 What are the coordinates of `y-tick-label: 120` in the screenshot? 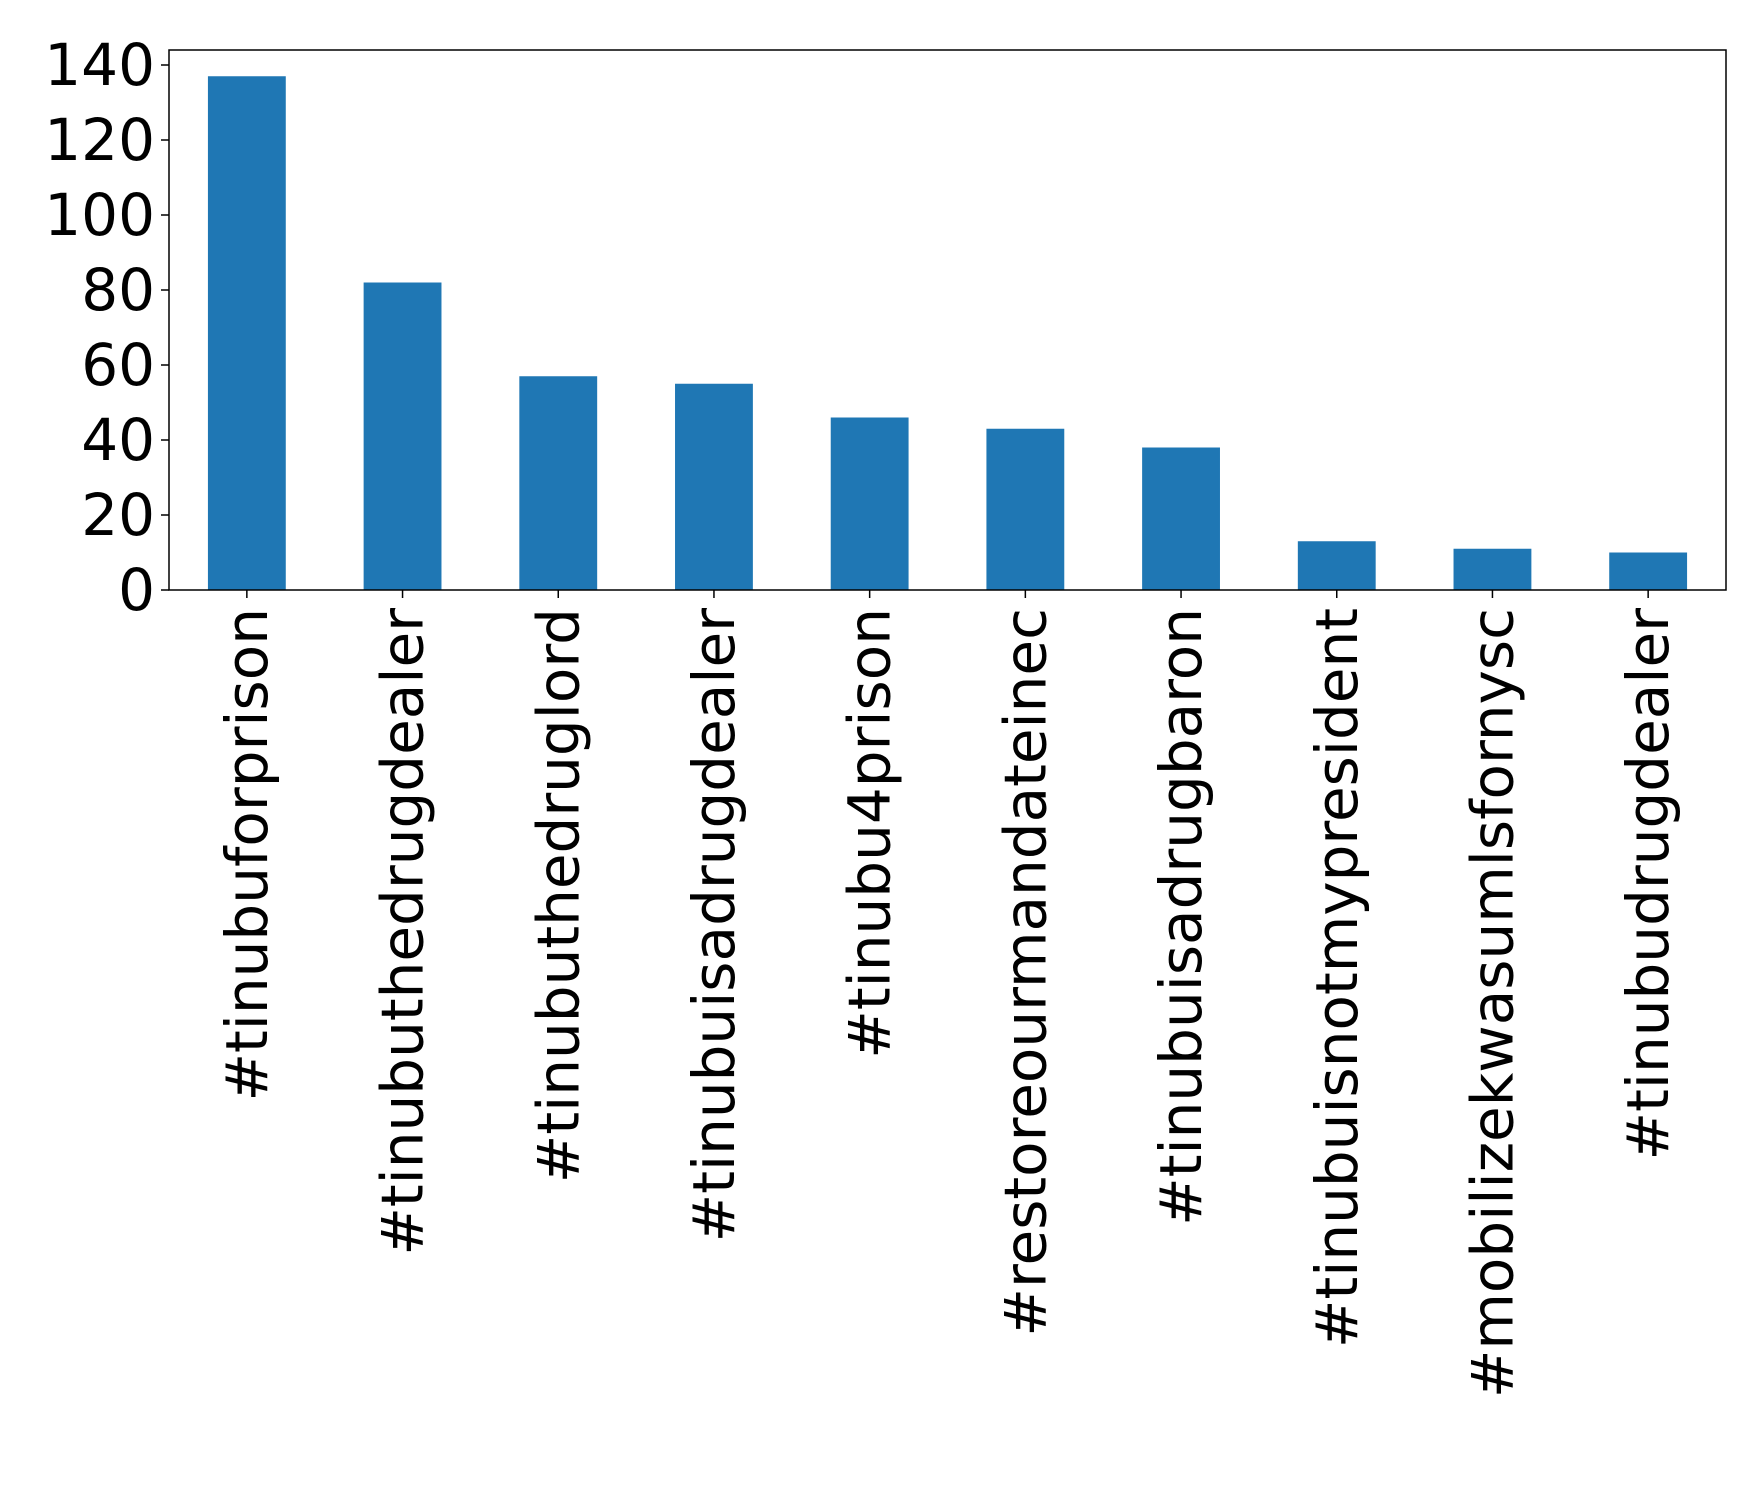 It's located at (99, 140).